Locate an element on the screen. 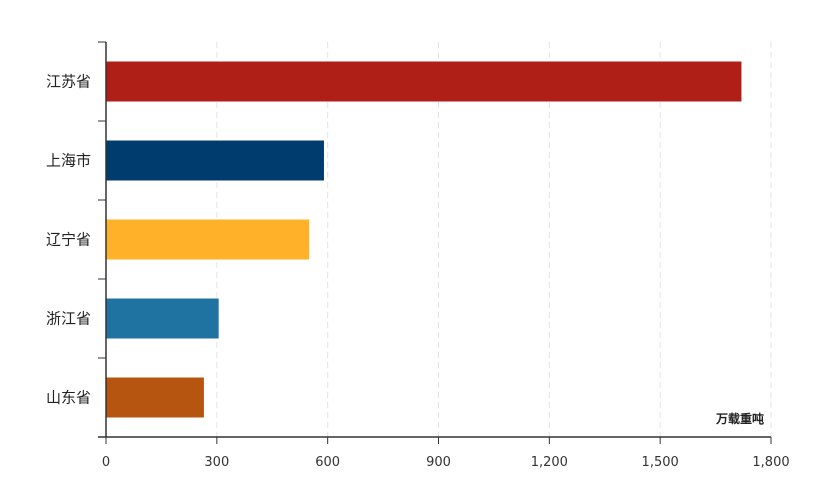 The image size is (816, 492). x-tick-label-600: 600 is located at coordinates (327, 462).